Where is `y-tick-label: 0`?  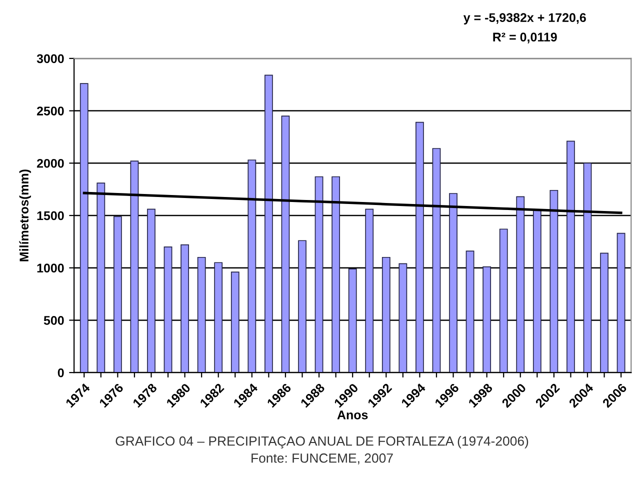 y-tick-label: 0 is located at coordinates (61, 373).